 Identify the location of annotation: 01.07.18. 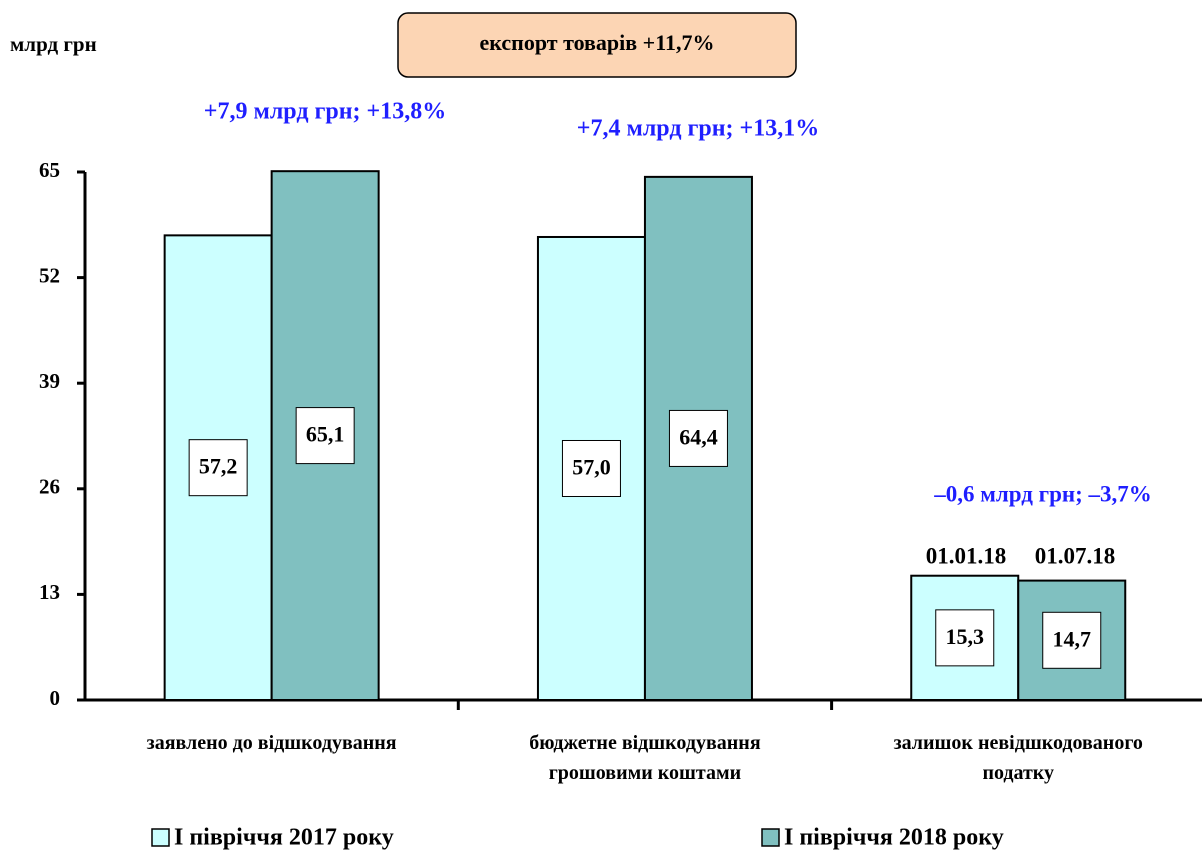
(1075, 555).